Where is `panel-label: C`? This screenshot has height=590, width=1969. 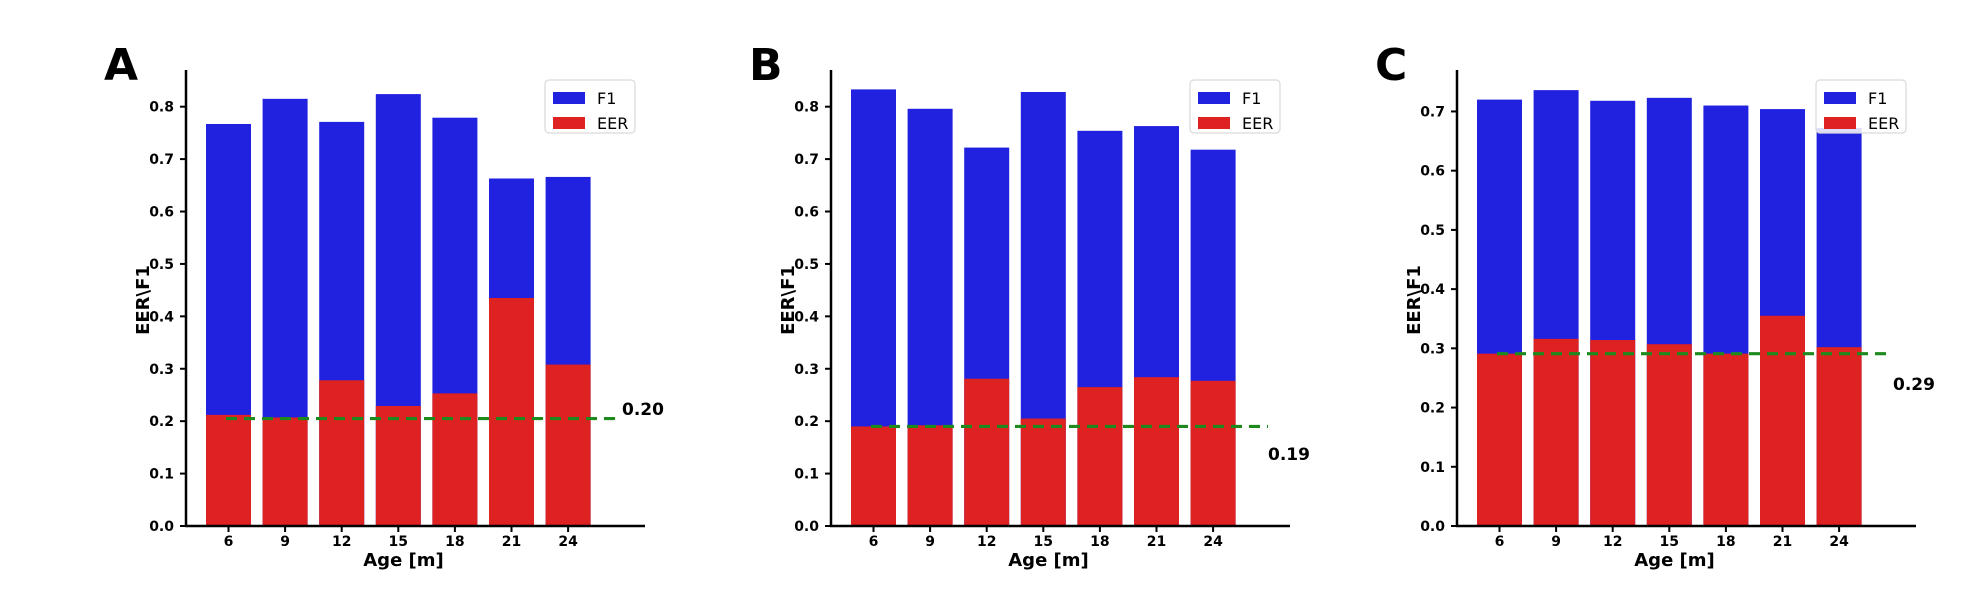 panel-label: C is located at coordinates (1391, 65).